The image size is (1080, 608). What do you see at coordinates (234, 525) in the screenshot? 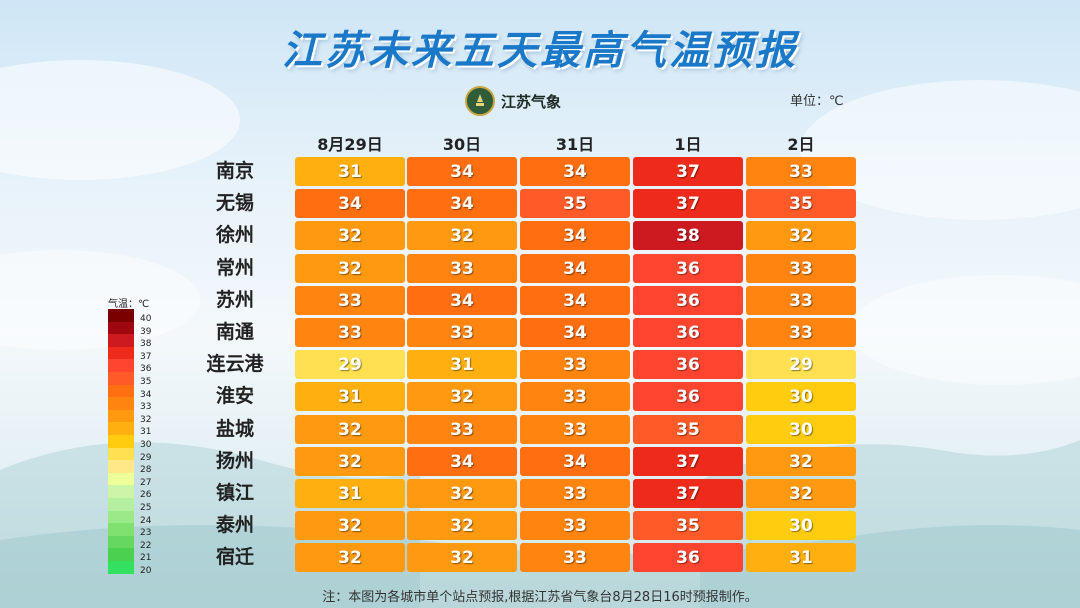
I see `city-label: 泰州` at bounding box center [234, 525].